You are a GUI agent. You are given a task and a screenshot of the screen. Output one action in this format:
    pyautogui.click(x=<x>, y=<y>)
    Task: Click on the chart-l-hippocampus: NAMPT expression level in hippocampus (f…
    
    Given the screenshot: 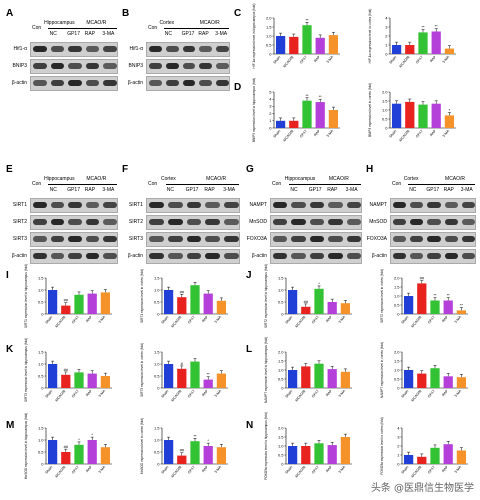 What is the action you would take?
    pyautogui.click(x=310, y=372)
    